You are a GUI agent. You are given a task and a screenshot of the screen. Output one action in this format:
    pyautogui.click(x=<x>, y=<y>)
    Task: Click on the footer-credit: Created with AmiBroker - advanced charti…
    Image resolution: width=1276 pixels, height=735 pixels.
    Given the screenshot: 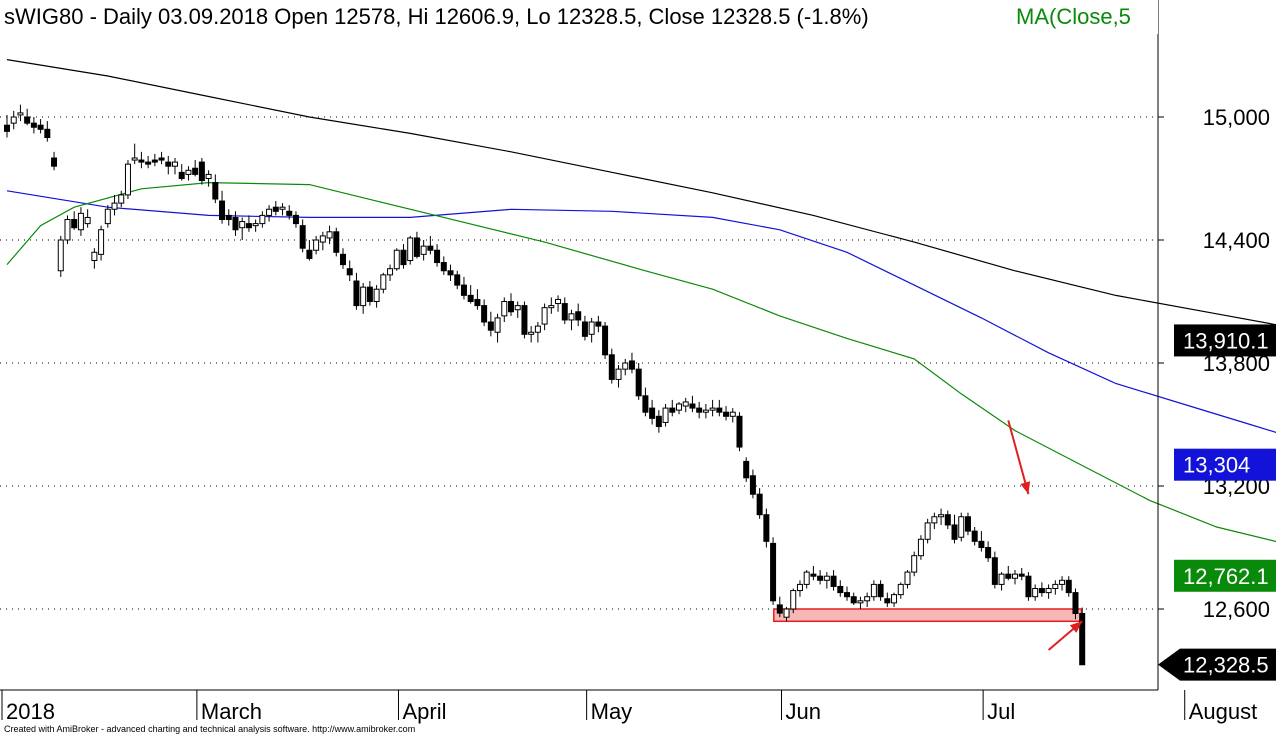 What is the action you would take?
    pyautogui.click(x=209, y=729)
    